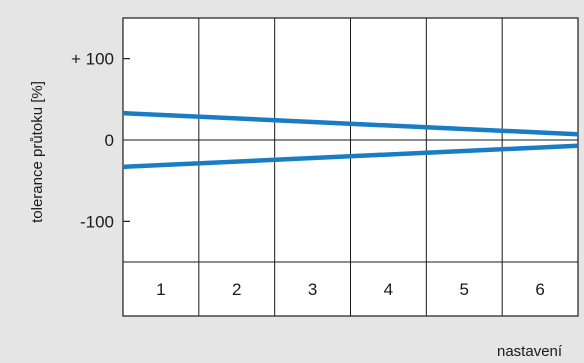 Image resolution: width=584 pixels, height=363 pixels. What do you see at coordinates (109, 140) in the screenshot?
I see `y-tick-label: 0` at bounding box center [109, 140].